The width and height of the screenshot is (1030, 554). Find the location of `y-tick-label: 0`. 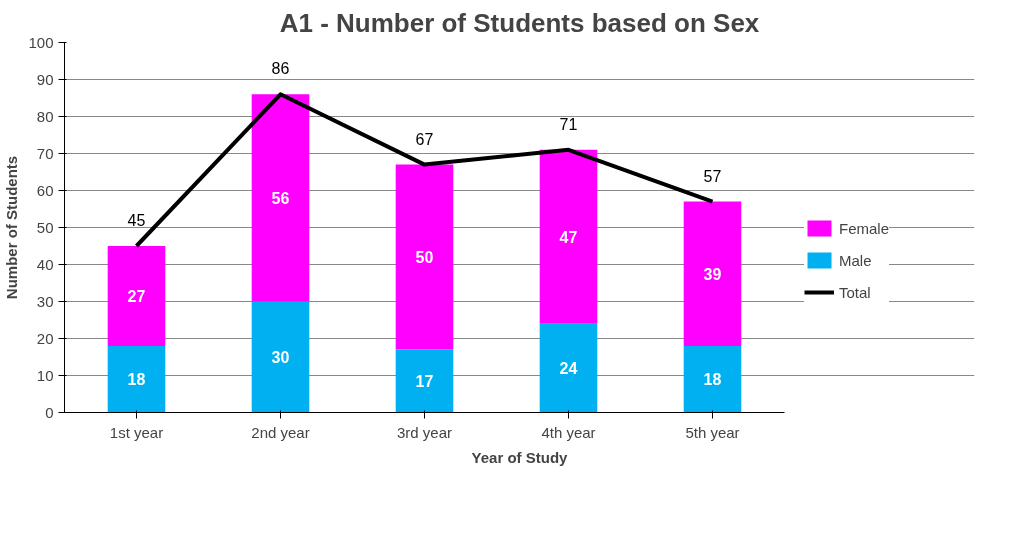

y-tick-label: 0 is located at coordinates (49, 412).